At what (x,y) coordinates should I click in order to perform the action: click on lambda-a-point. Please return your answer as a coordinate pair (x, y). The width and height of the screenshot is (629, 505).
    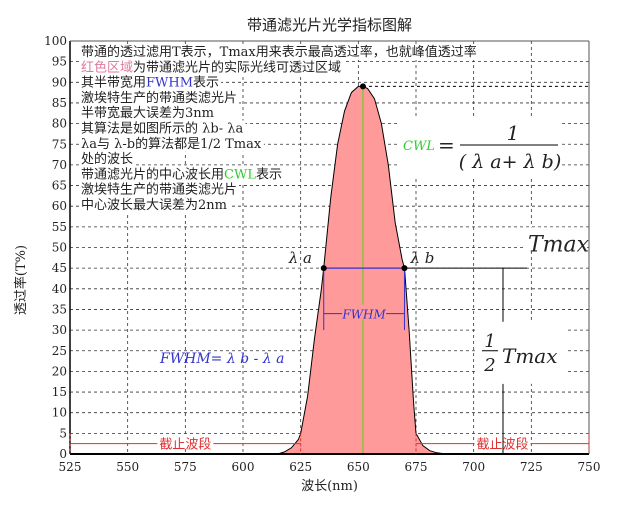
    Looking at the image, I should click on (323, 268).